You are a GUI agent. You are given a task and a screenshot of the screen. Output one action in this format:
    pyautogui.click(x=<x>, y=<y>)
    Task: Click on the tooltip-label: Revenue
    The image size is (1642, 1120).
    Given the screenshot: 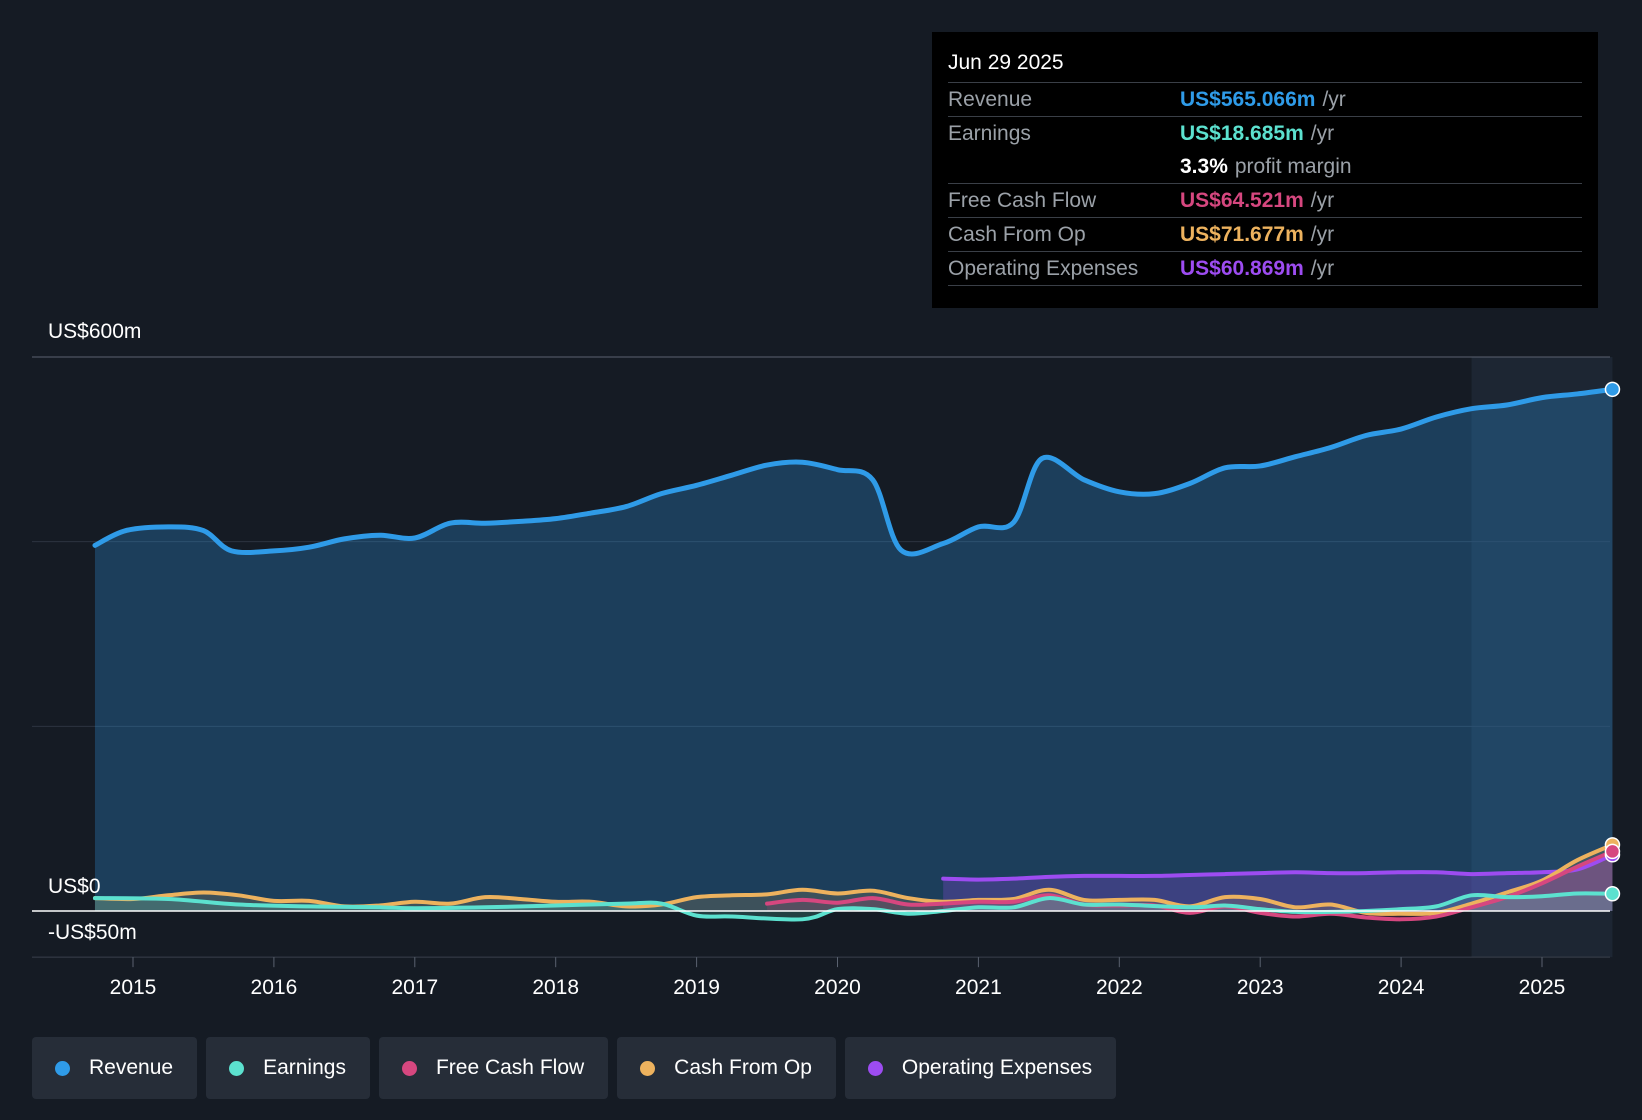 What is the action you would take?
    pyautogui.click(x=990, y=99)
    